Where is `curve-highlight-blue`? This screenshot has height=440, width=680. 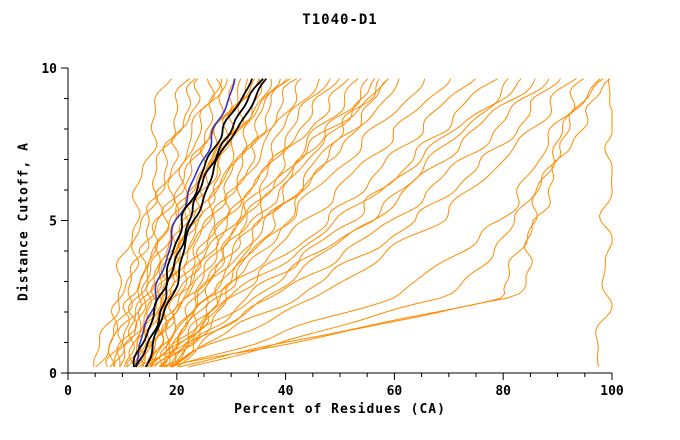
curve-highlight-blue is located at coordinates (185, 223).